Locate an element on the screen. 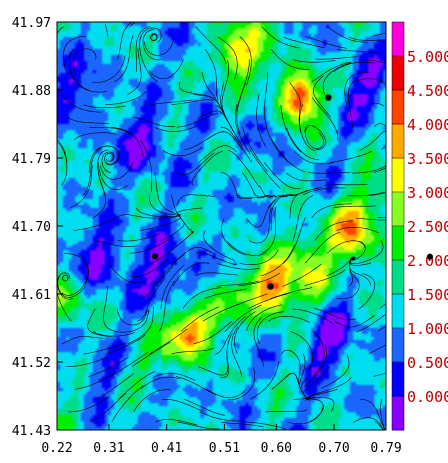 Image resolution: width=448 pixels, height=463 pixels. colorbar-label: 5.000 is located at coordinates (427, 57).